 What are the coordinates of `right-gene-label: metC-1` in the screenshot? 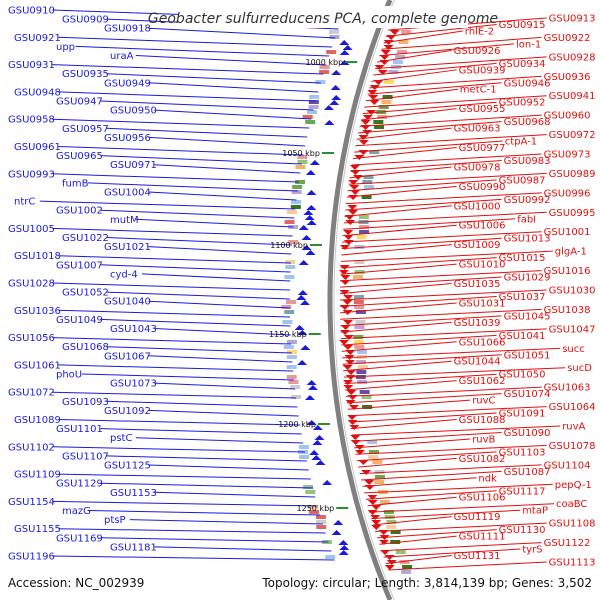 It's located at (478, 90).